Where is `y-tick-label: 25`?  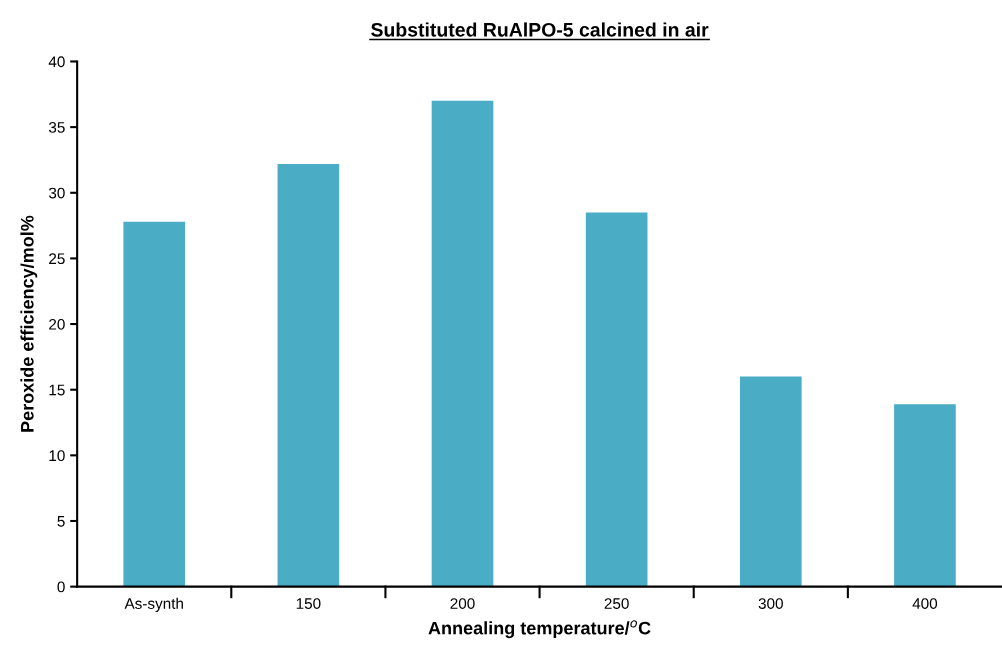 y-tick-label: 25 is located at coordinates (57, 259).